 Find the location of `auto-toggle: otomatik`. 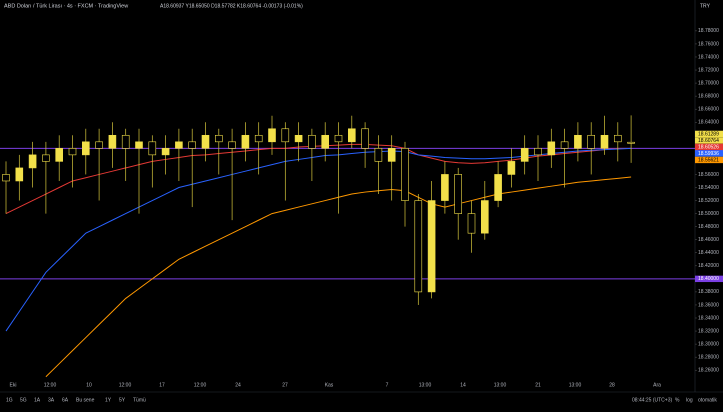

auto-toggle: otomatik is located at coordinates (707, 400).